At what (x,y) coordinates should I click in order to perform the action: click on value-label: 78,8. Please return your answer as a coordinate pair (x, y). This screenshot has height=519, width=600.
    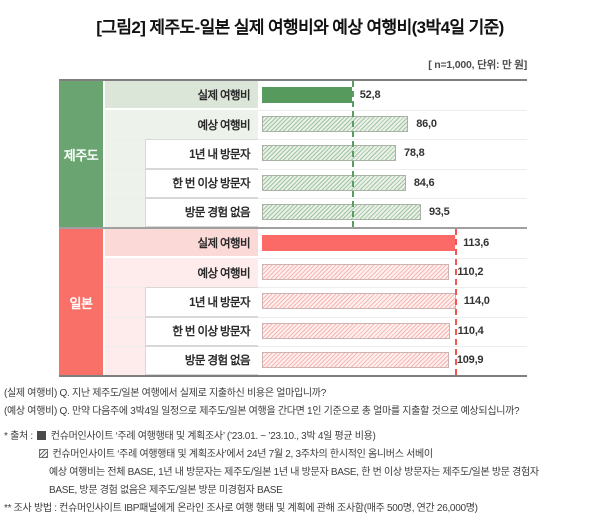
    Looking at the image, I should click on (414, 153).